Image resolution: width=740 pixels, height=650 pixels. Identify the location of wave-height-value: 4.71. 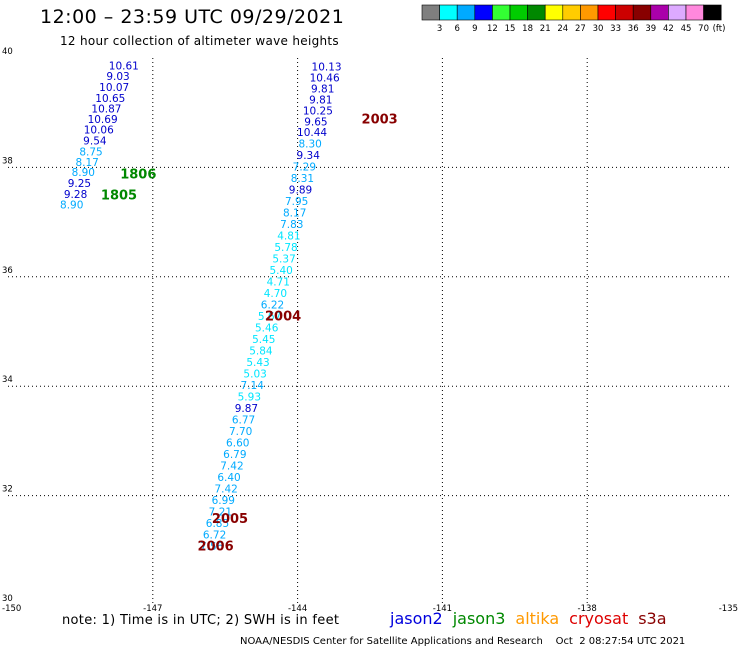
(278, 283).